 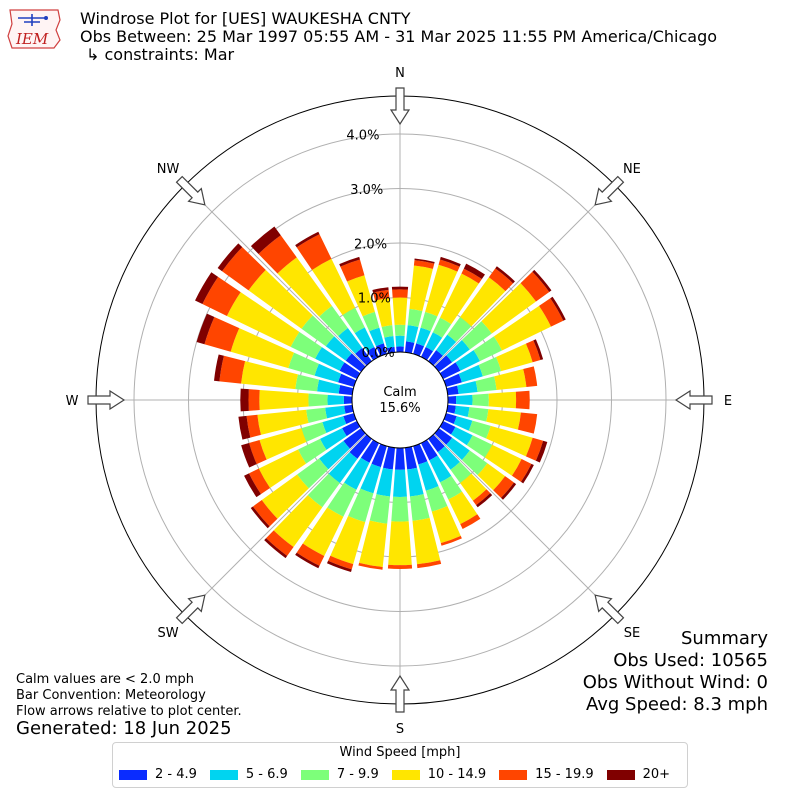 I want to click on flow-arrows-note: Flow arrows relative to plot center., so click(x=129, y=711).